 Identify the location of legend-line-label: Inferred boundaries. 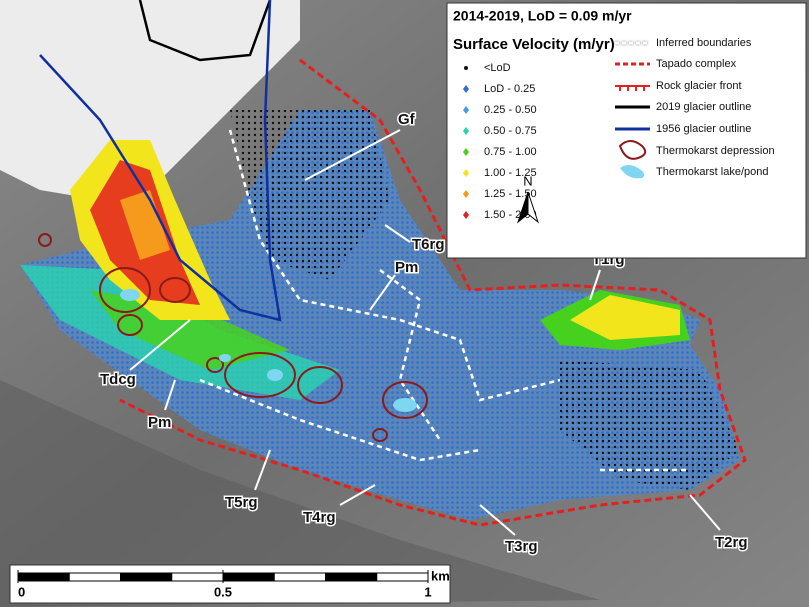
(704, 43).